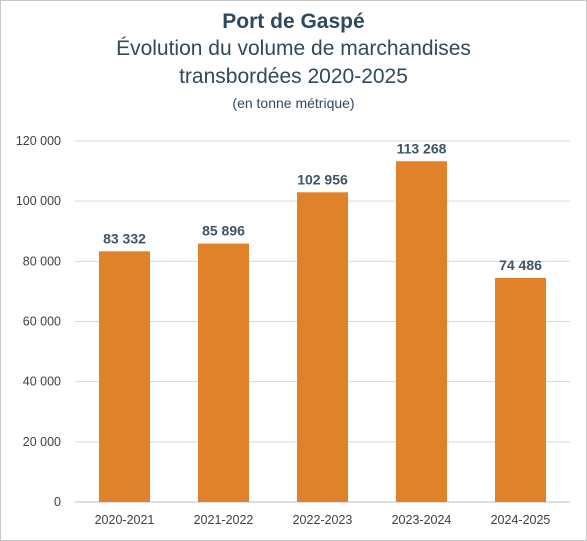 The width and height of the screenshot is (587, 541). Describe the element at coordinates (38, 201) in the screenshot. I see `y-tick-label: 100 000` at that location.